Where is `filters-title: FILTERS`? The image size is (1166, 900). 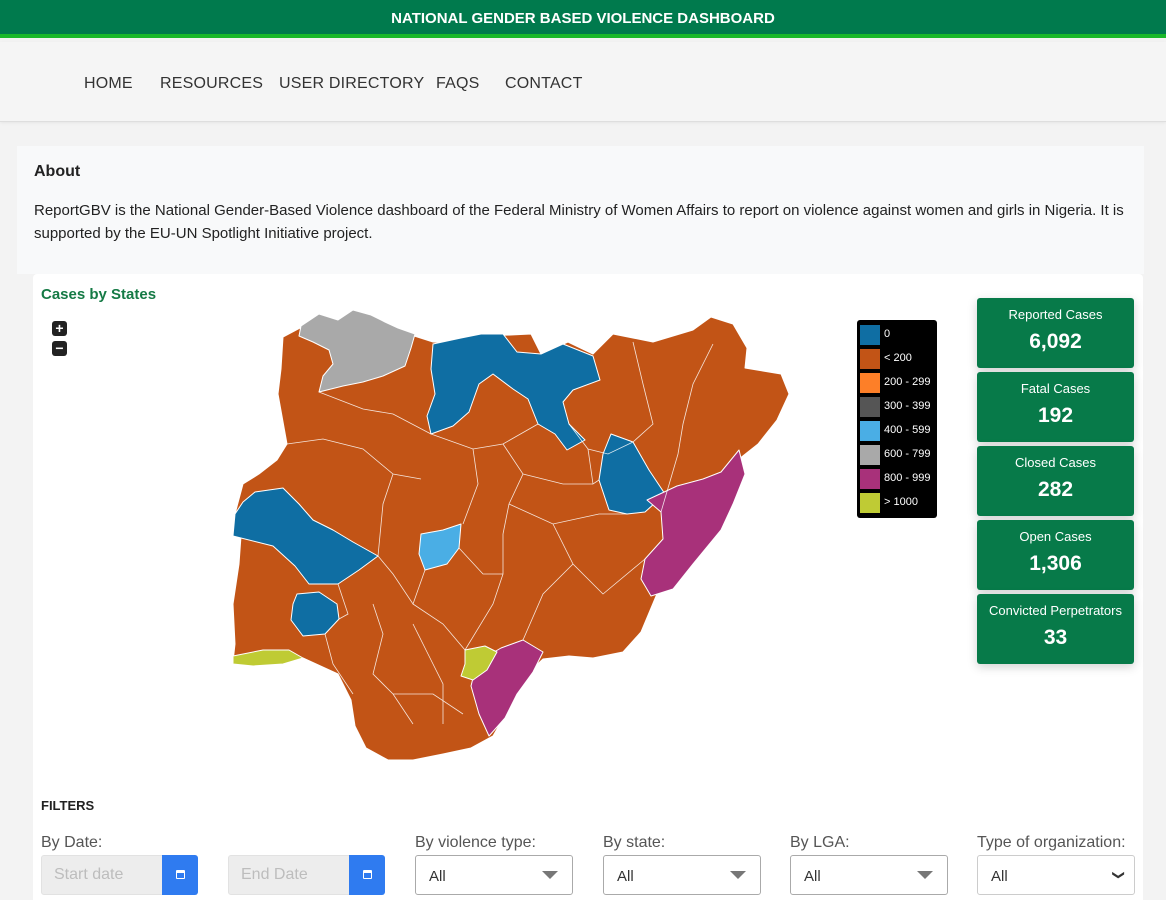 filters-title: FILTERS is located at coordinates (68, 805).